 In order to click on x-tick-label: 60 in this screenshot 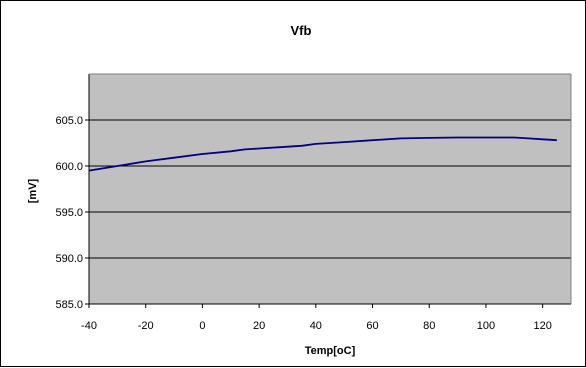, I will do `click(372, 326)`.